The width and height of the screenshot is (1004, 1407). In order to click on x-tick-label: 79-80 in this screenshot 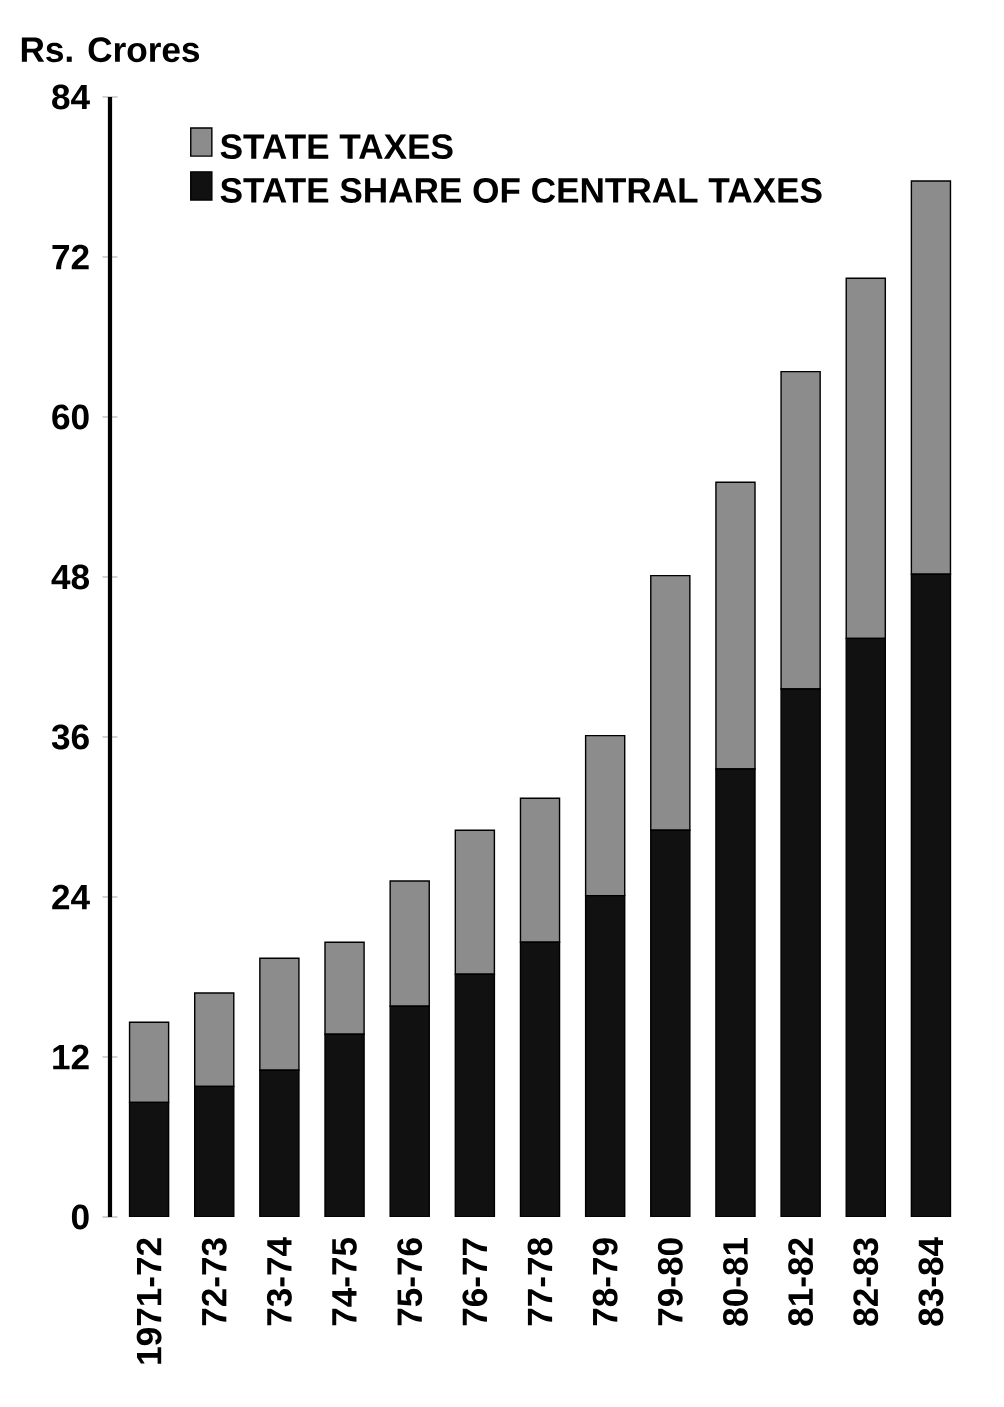, I will do `click(670, 1282)`.